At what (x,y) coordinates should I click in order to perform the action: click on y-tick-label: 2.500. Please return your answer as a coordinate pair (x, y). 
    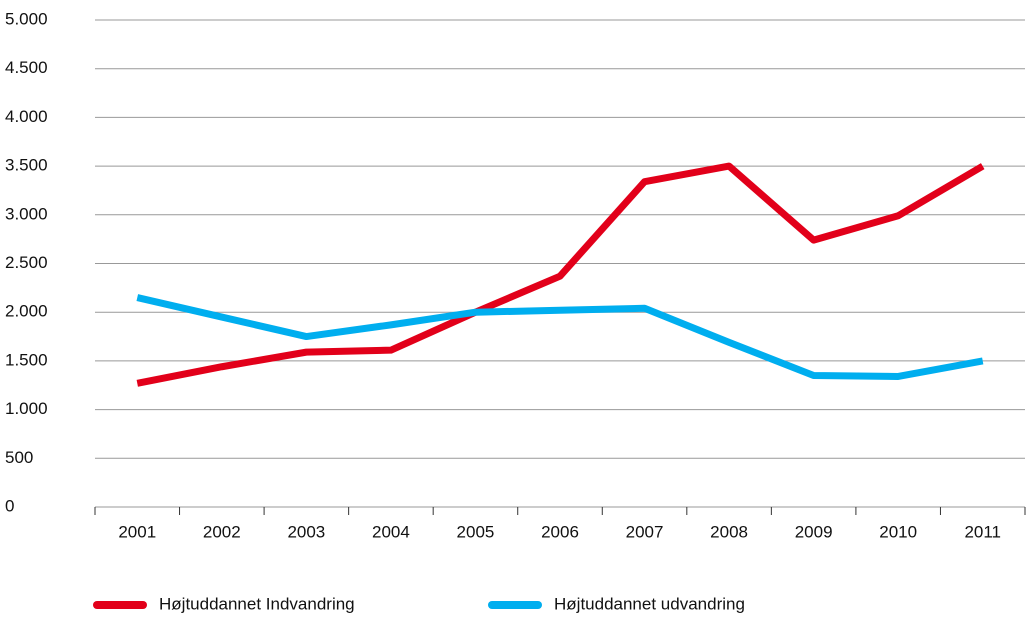
    Looking at the image, I should click on (26, 262).